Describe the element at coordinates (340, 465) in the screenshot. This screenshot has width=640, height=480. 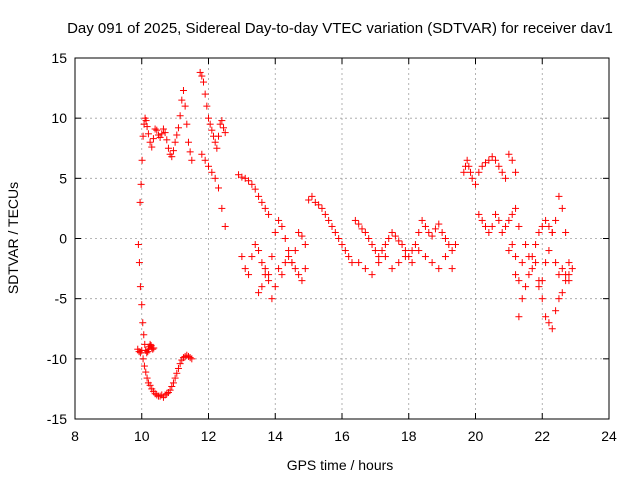
I see `x-axis-label: GPS time / hours` at that location.